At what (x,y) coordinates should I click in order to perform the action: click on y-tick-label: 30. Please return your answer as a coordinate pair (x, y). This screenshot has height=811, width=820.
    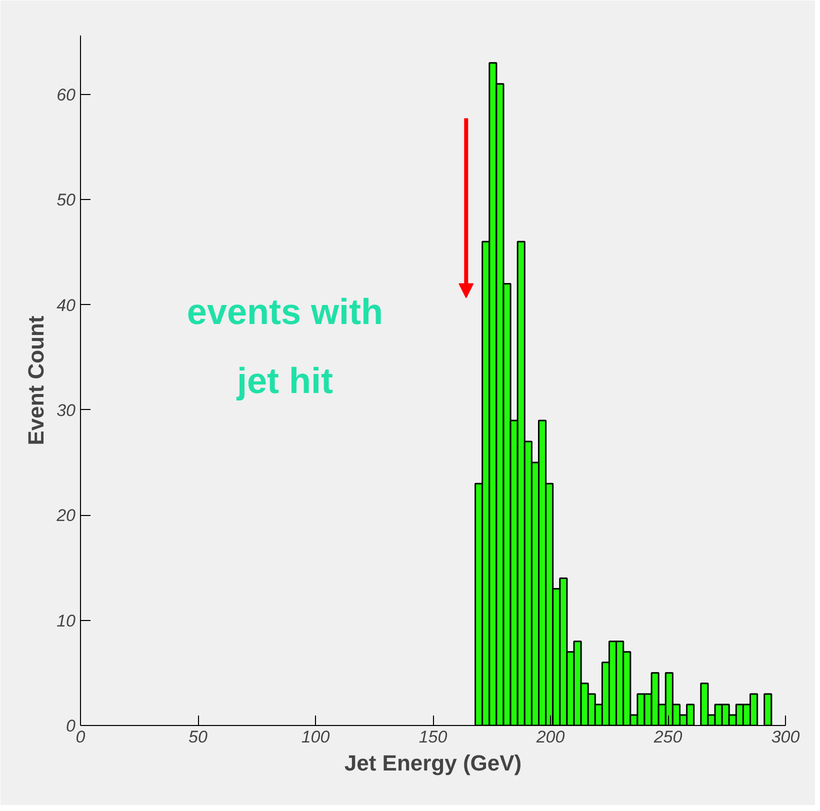
    Looking at the image, I should click on (66, 410).